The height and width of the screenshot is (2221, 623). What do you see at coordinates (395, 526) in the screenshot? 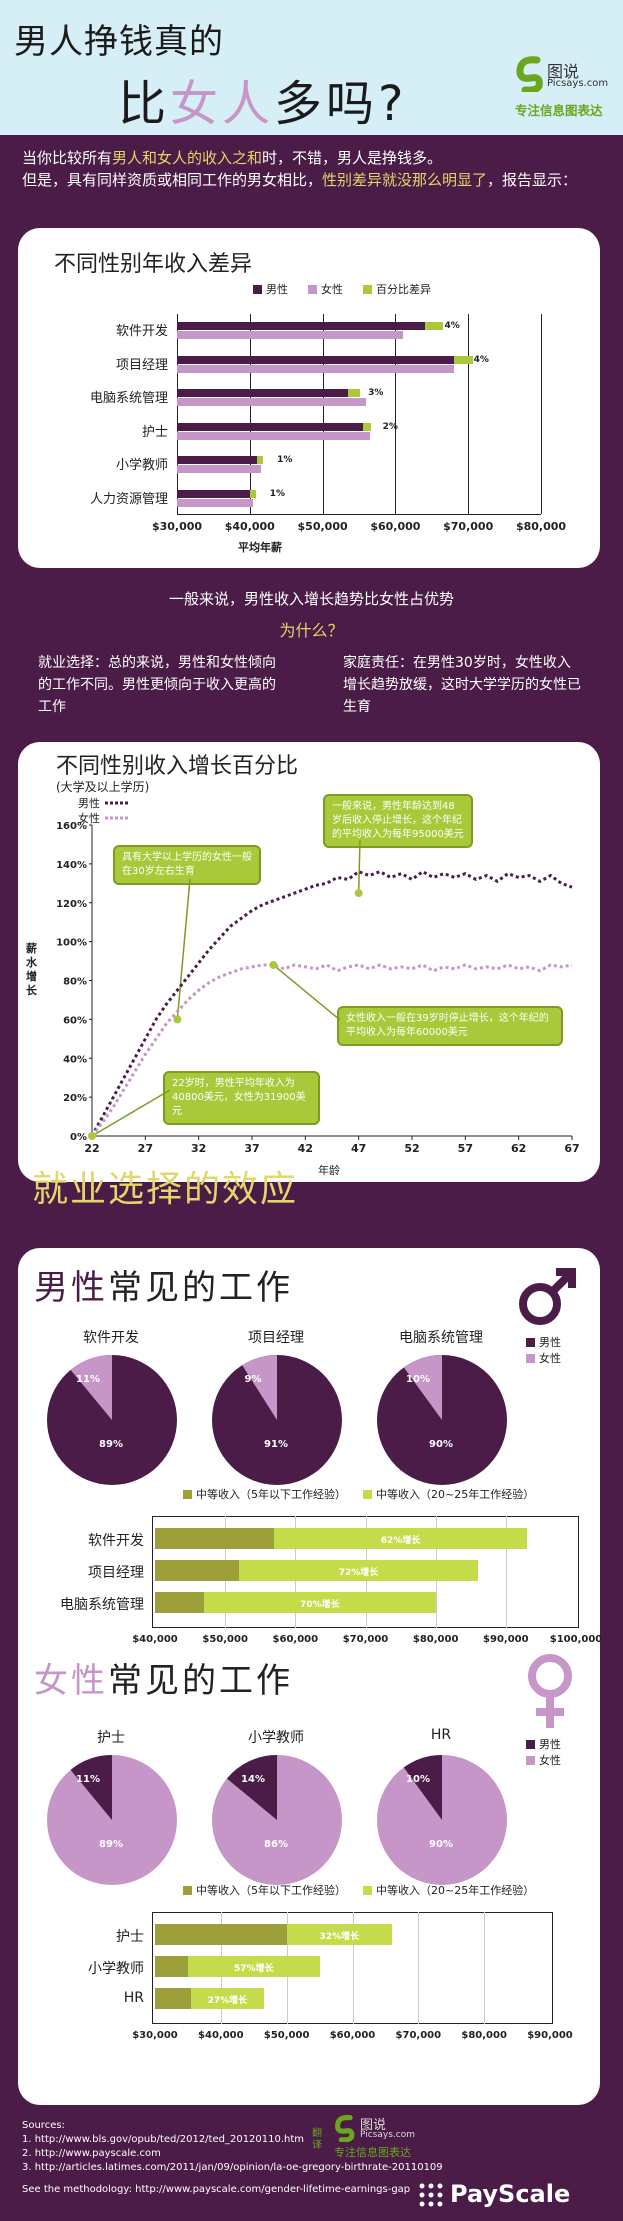
I see `chart1-xtick: $60,000` at bounding box center [395, 526].